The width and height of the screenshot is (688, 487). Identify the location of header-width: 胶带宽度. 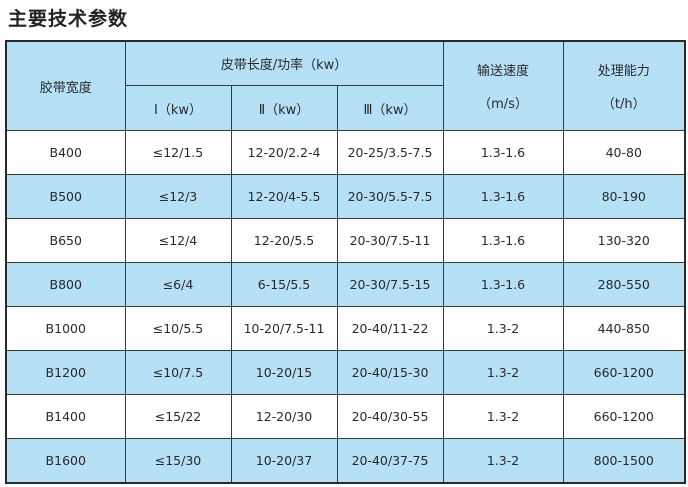
(65, 85).